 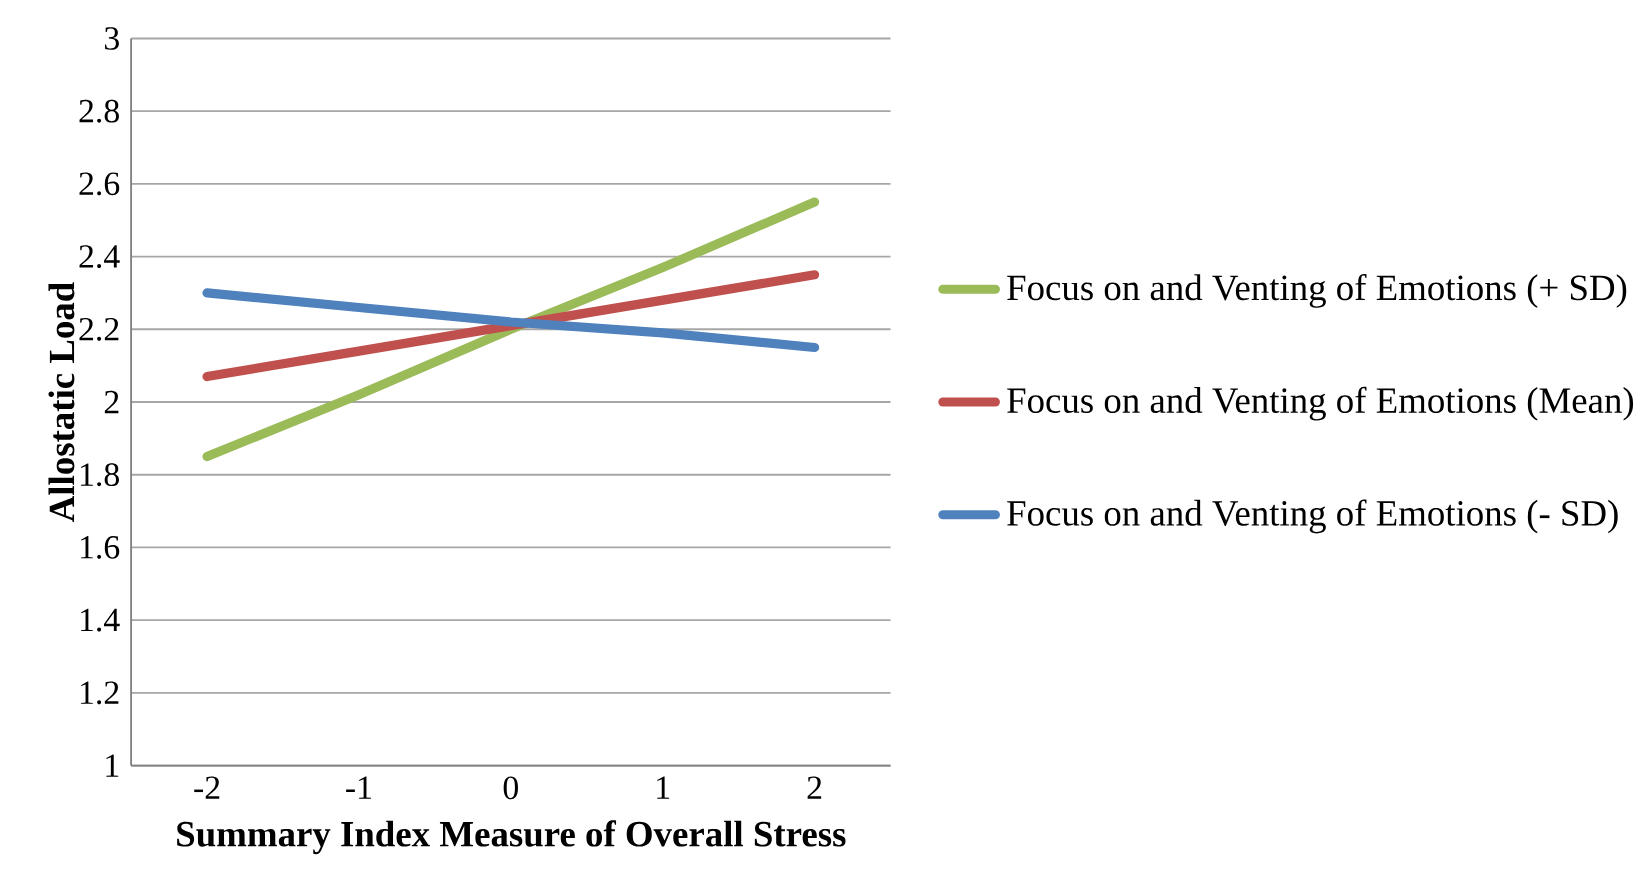 What do you see at coordinates (1312, 516) in the screenshot?
I see `legend-label: Focus on and Venting of Emotions (- SD)` at bounding box center [1312, 516].